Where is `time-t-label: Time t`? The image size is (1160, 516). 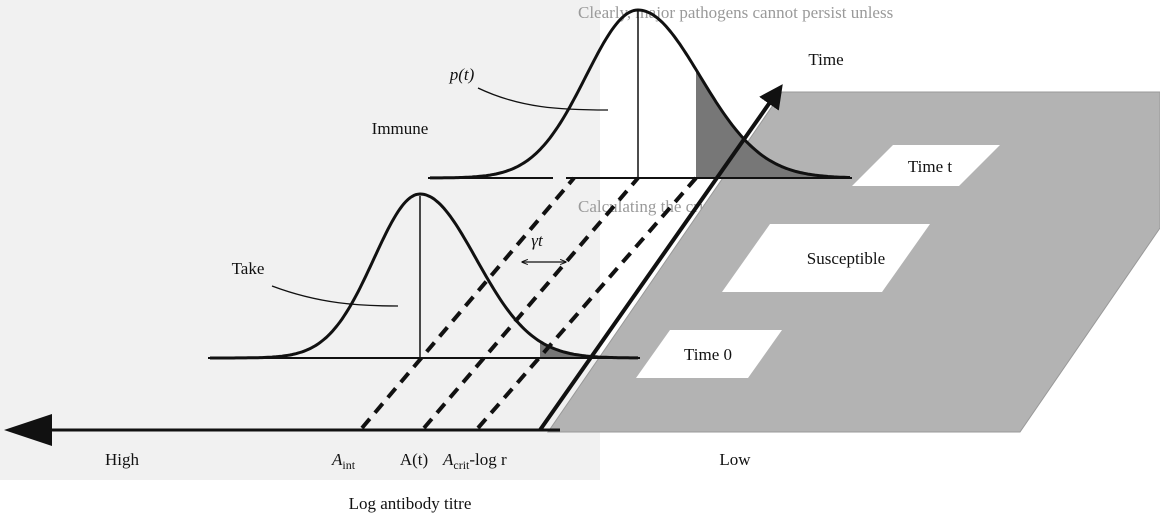
time-t-label: Time t is located at coordinates (930, 166).